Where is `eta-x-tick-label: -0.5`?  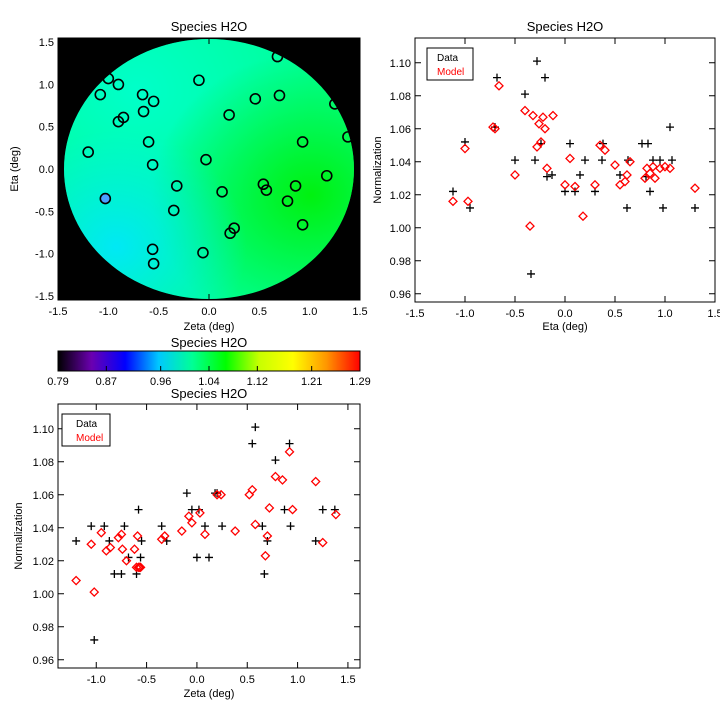
eta-x-tick-label: -0.5 is located at coordinates (515, 314).